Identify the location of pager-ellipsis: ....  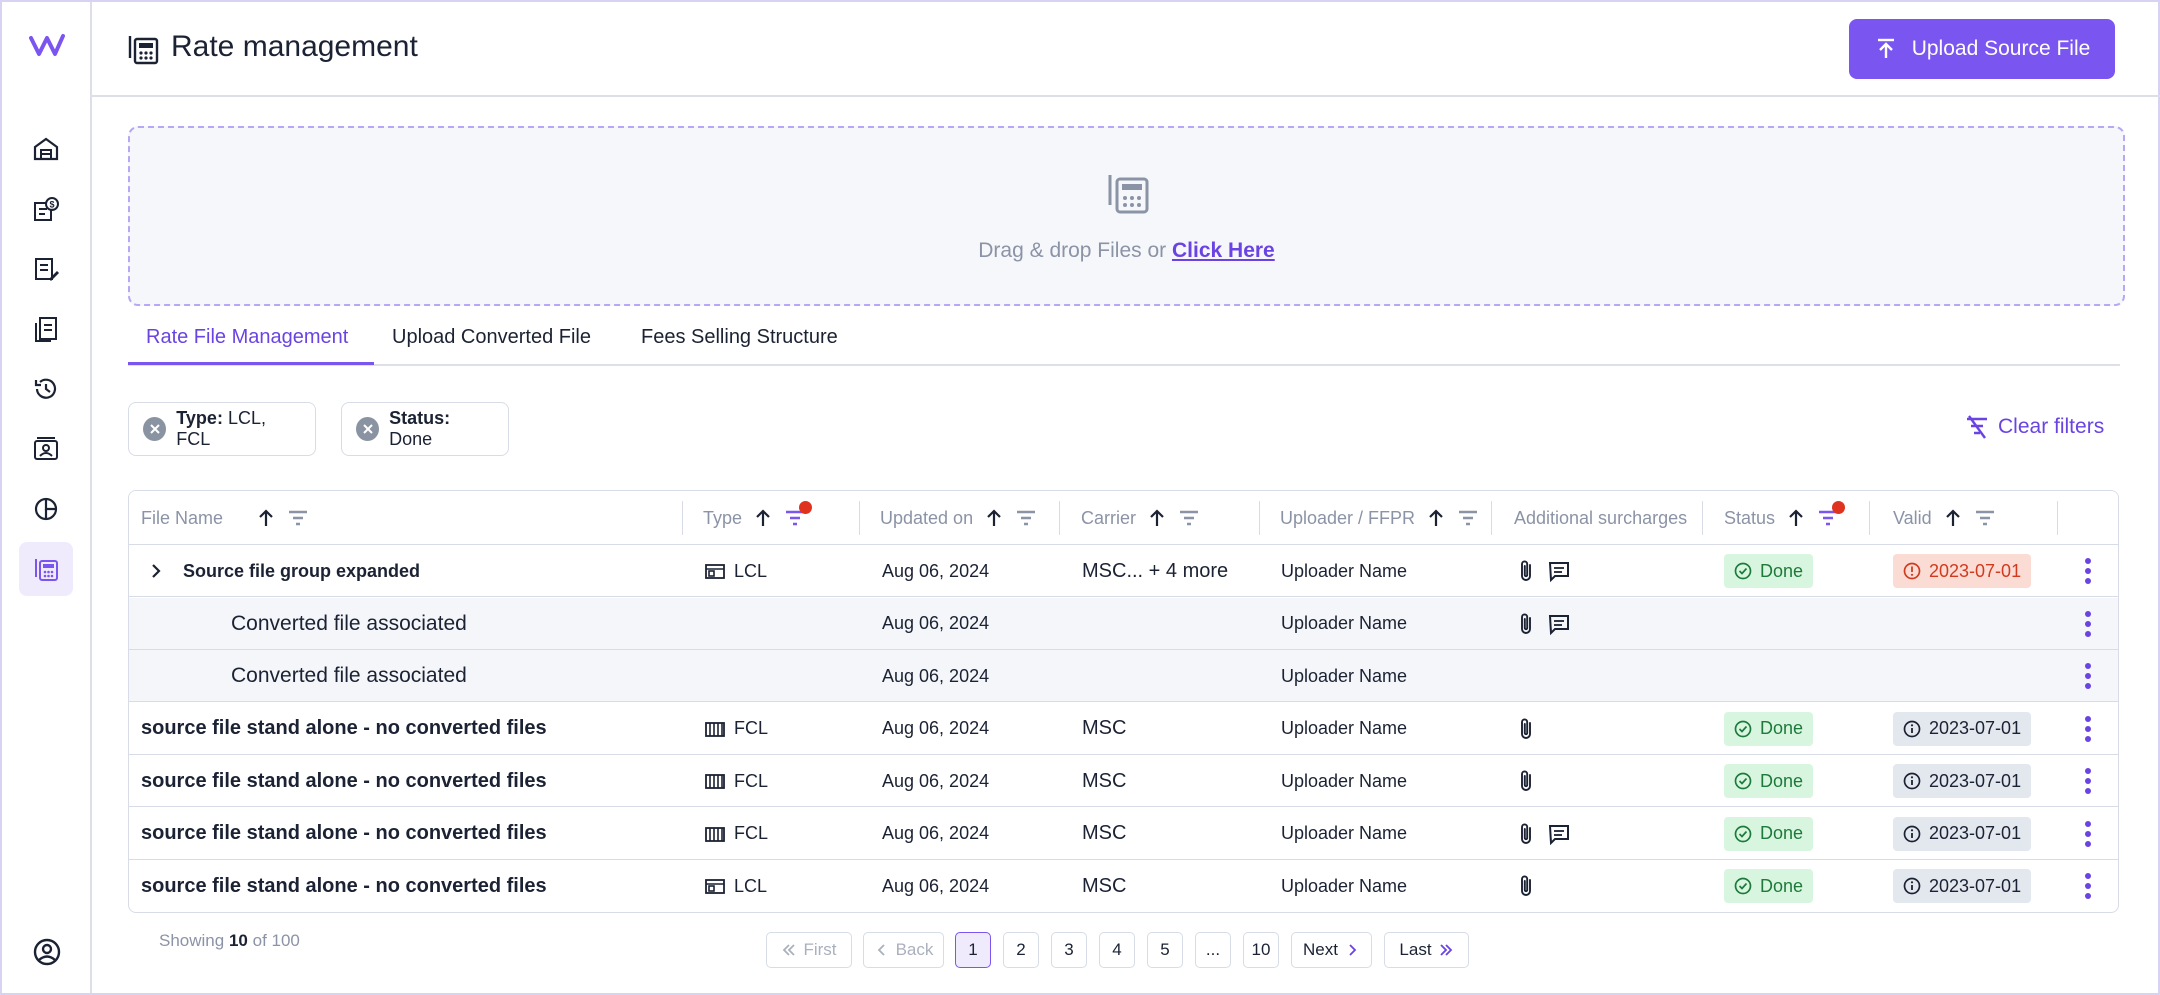
(1213, 950).